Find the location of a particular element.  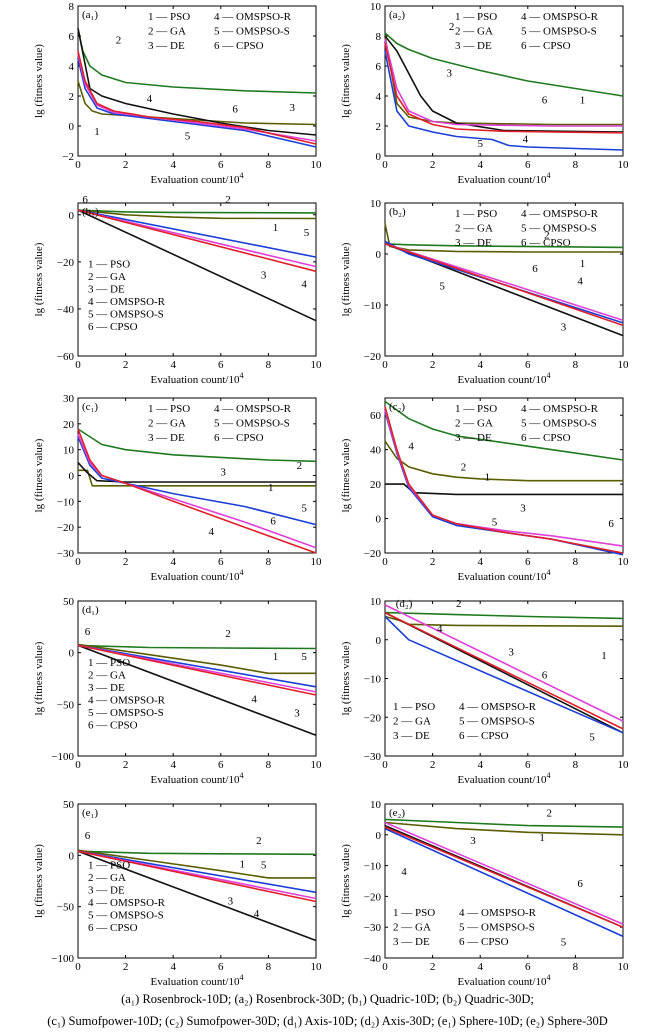

c1-xtick-label: 6 is located at coordinates (221, 562).